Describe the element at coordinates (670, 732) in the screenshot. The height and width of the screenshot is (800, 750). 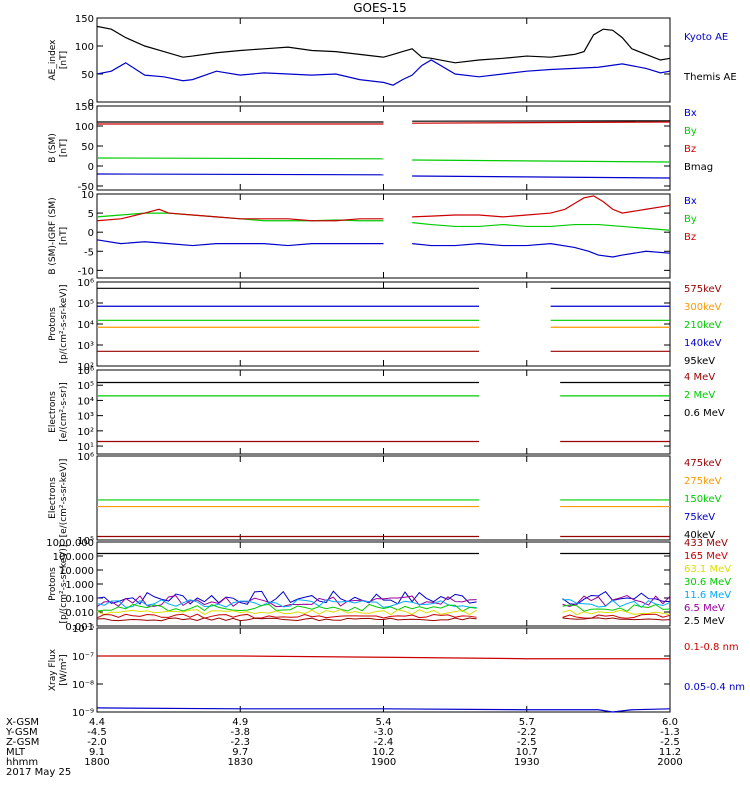
I see `footer-value: -1.3` at that location.